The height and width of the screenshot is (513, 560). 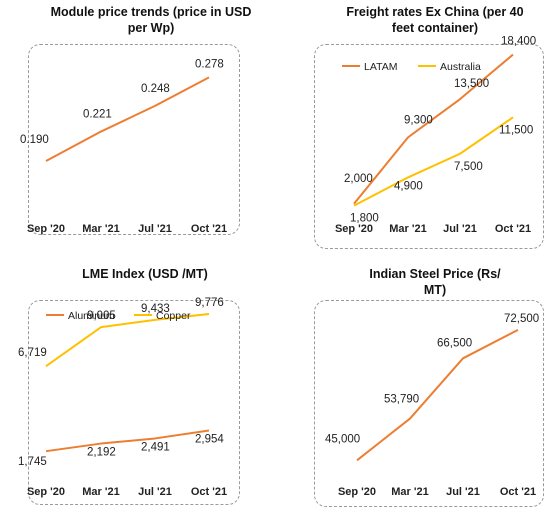 I want to click on chart-title: Indian Steel Price (Rs/ MT), so click(x=435, y=282).